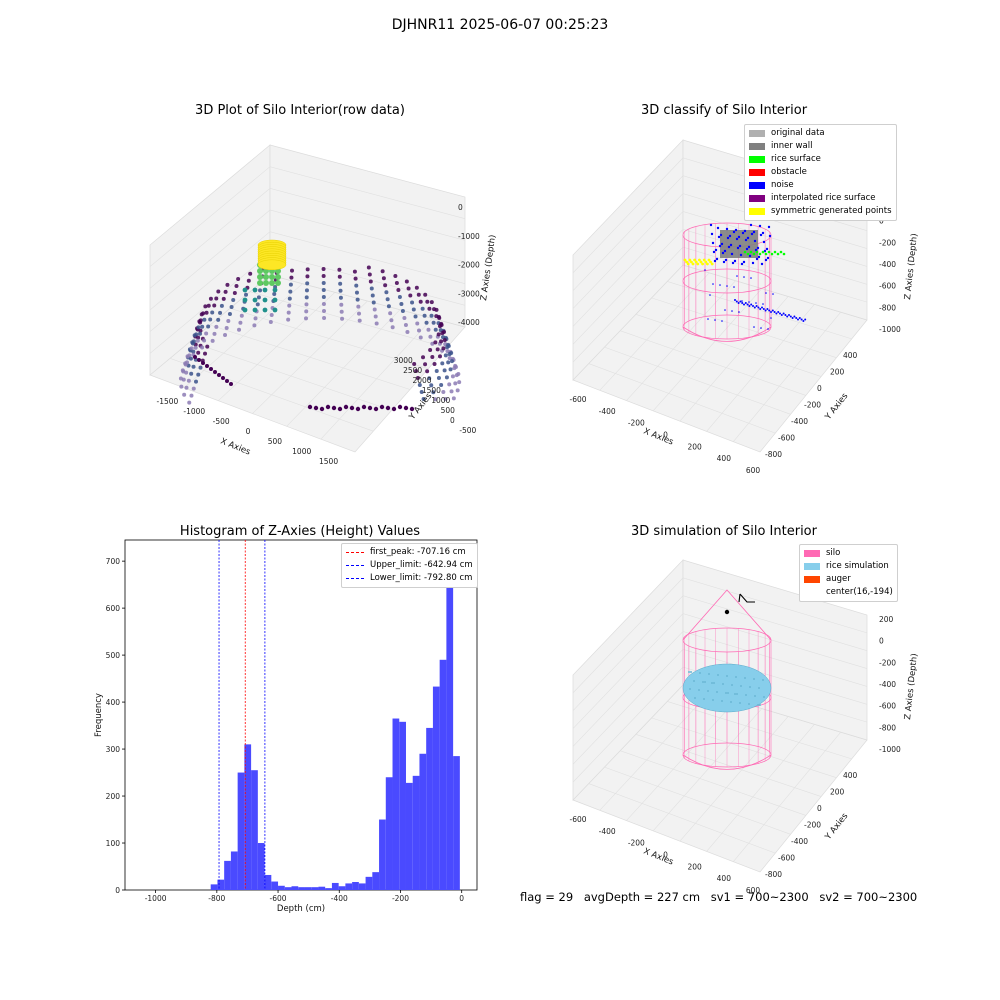  I want to click on panel2-title: 3D classify of Silo Interior, so click(724, 110).